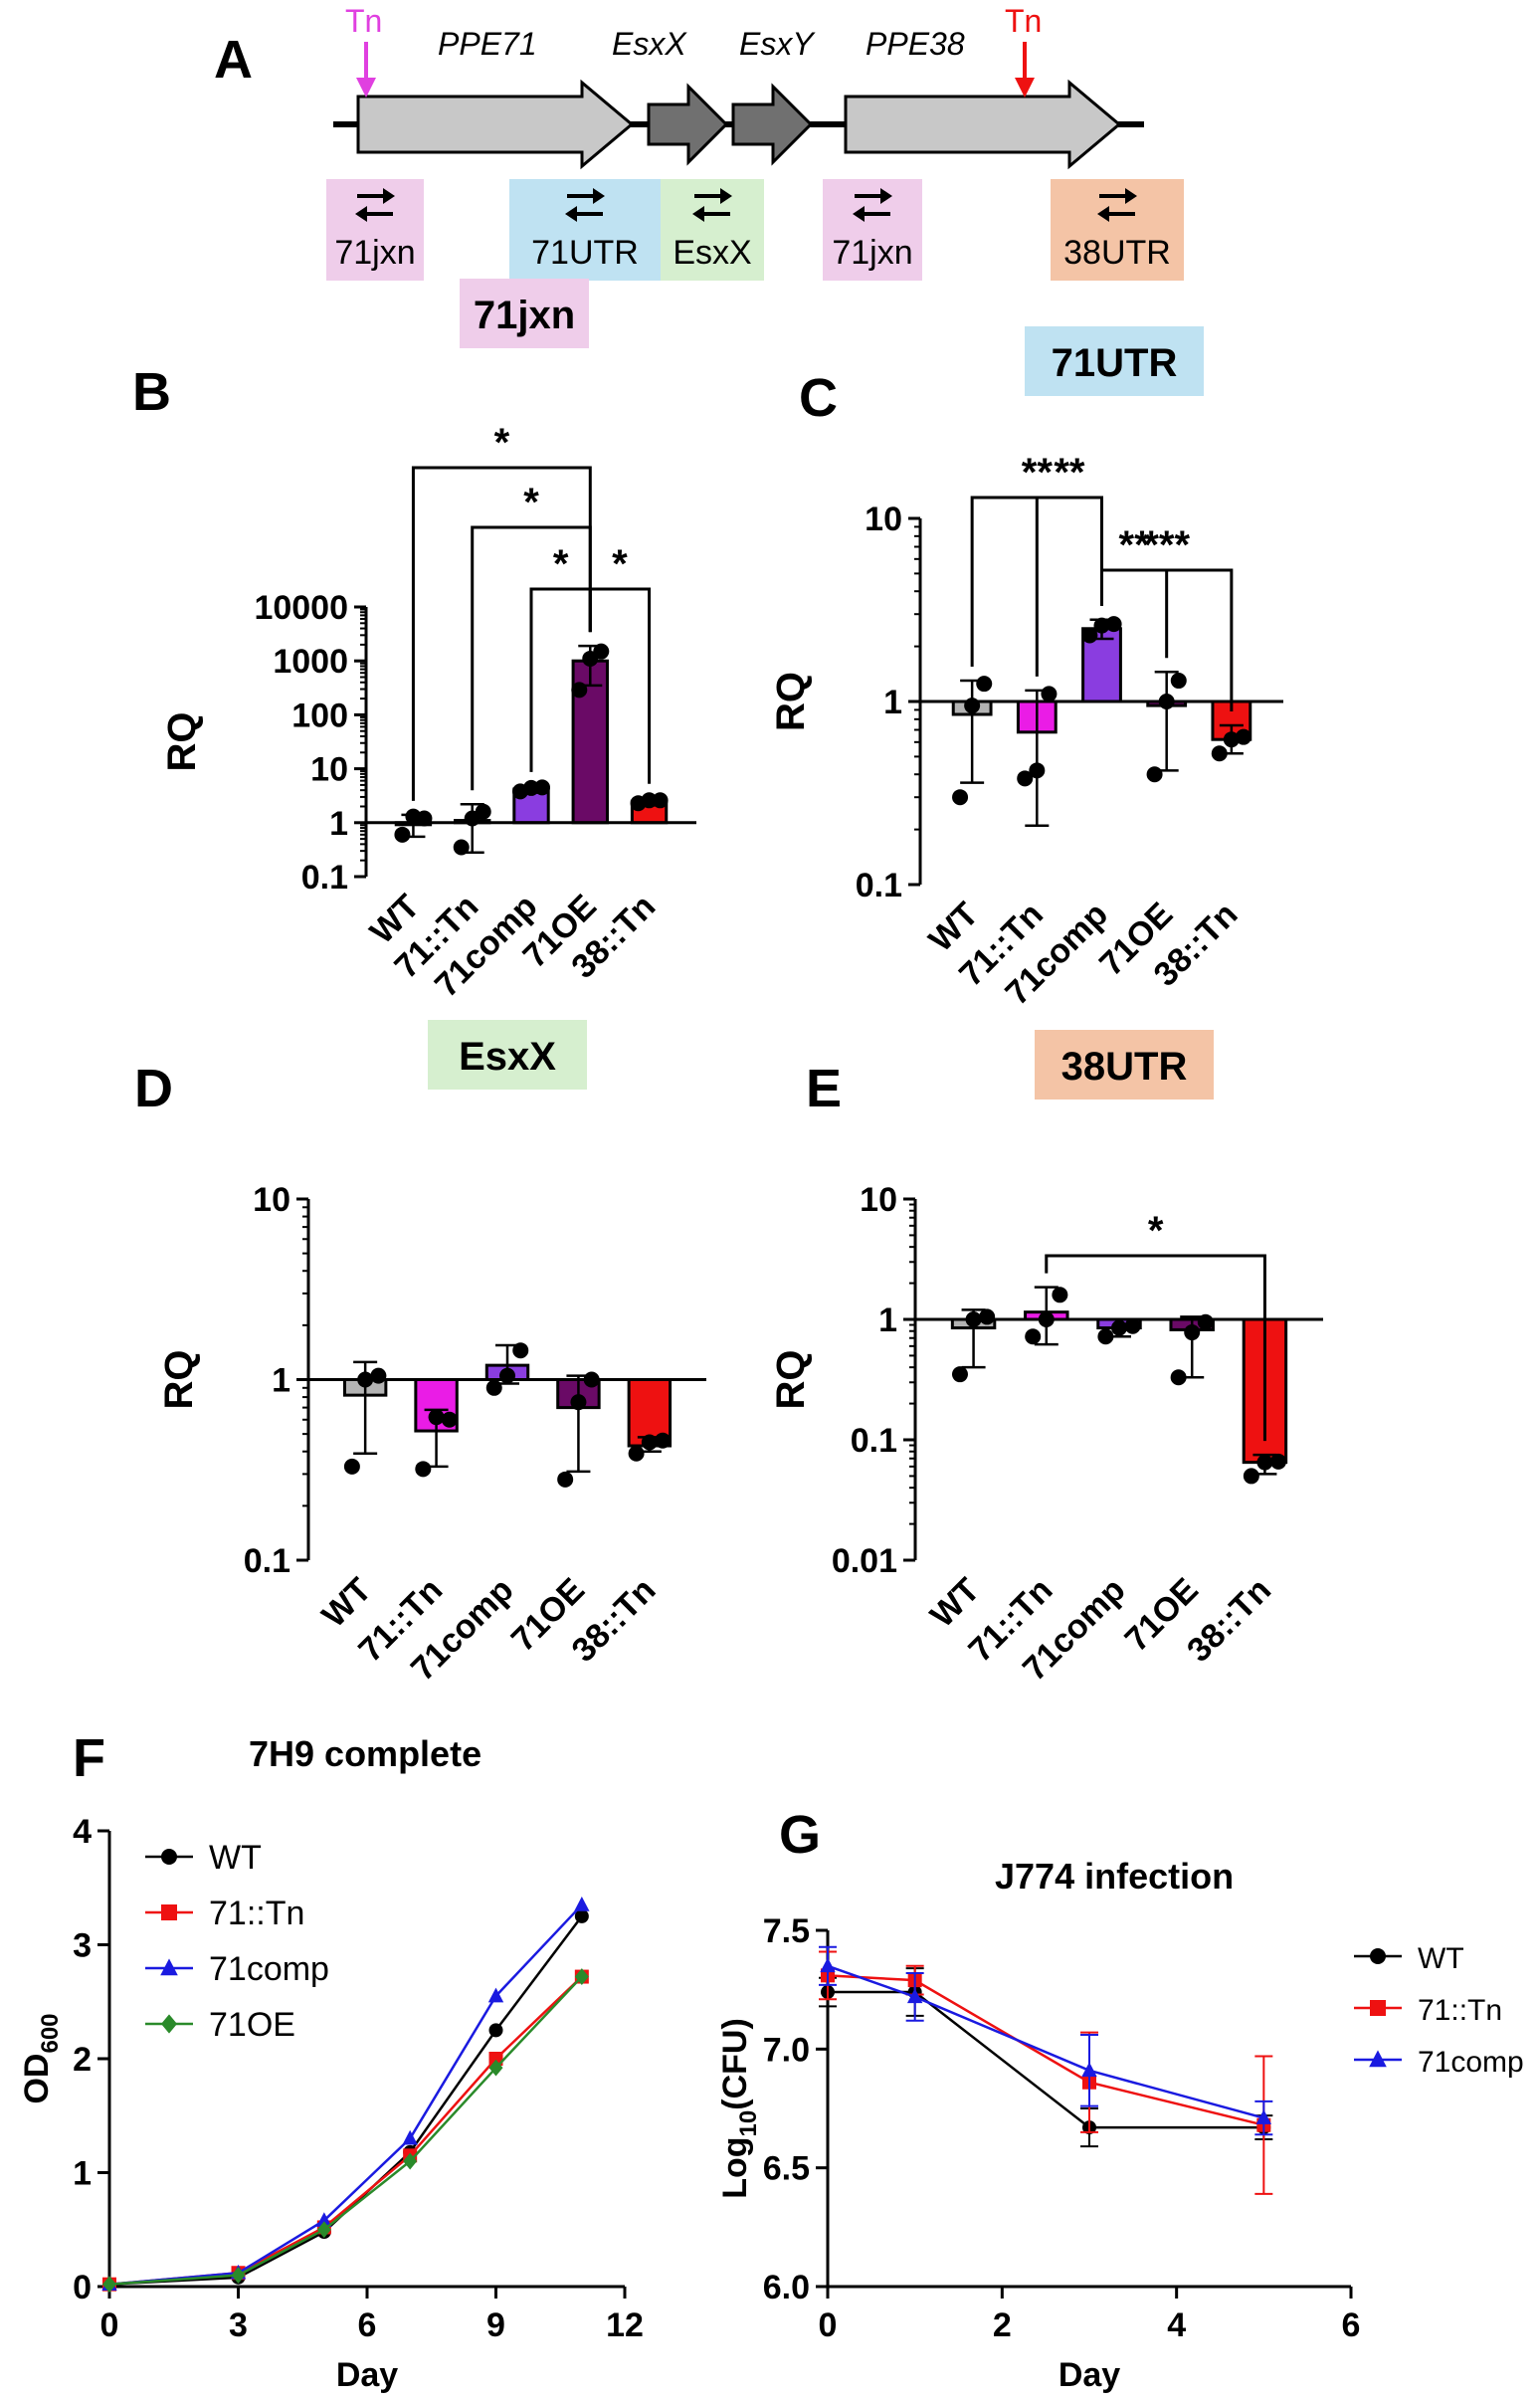 The width and height of the screenshot is (1540, 2400). What do you see at coordinates (363, 50) in the screenshot?
I see `transposon-ppe71: Tn` at bounding box center [363, 50].